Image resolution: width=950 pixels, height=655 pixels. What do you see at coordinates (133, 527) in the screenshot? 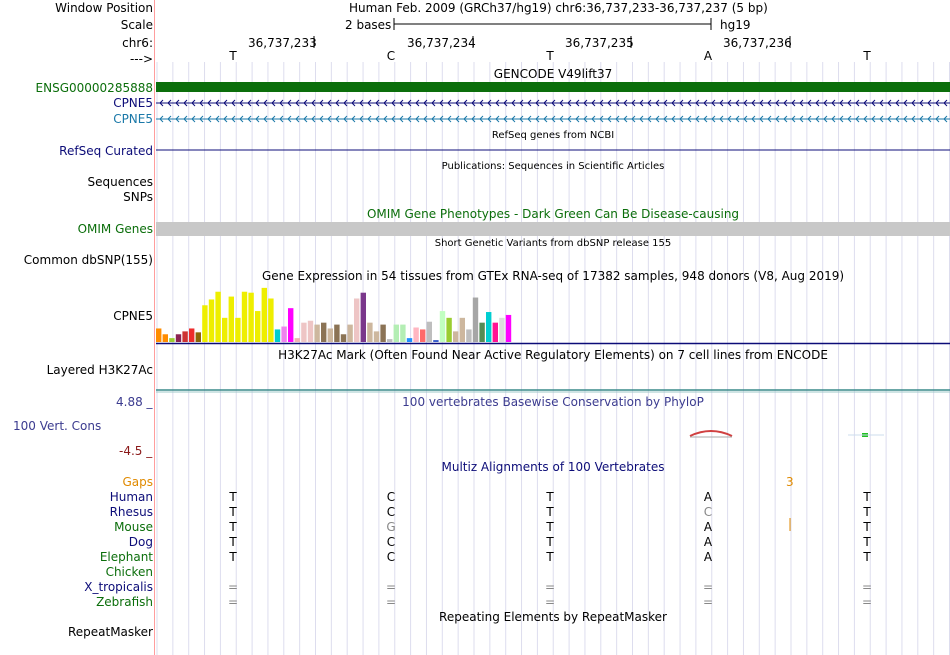
I see `species-label: Mouse` at bounding box center [133, 527].